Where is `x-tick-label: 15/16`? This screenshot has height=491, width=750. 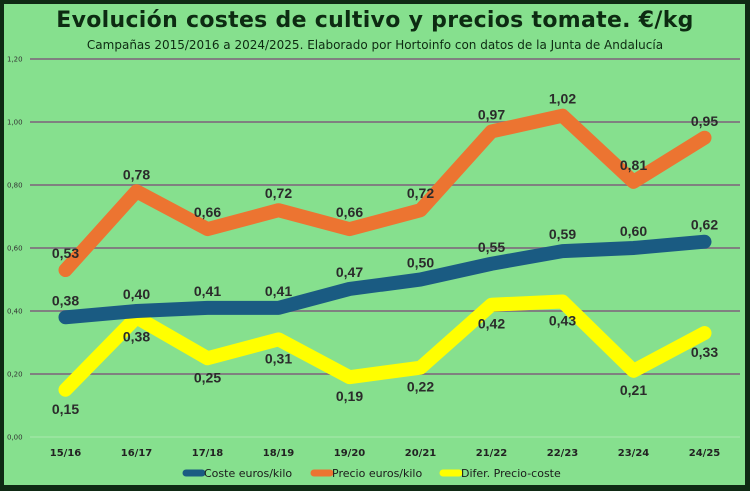
x-tick-label: 15/16 is located at coordinates (66, 453).